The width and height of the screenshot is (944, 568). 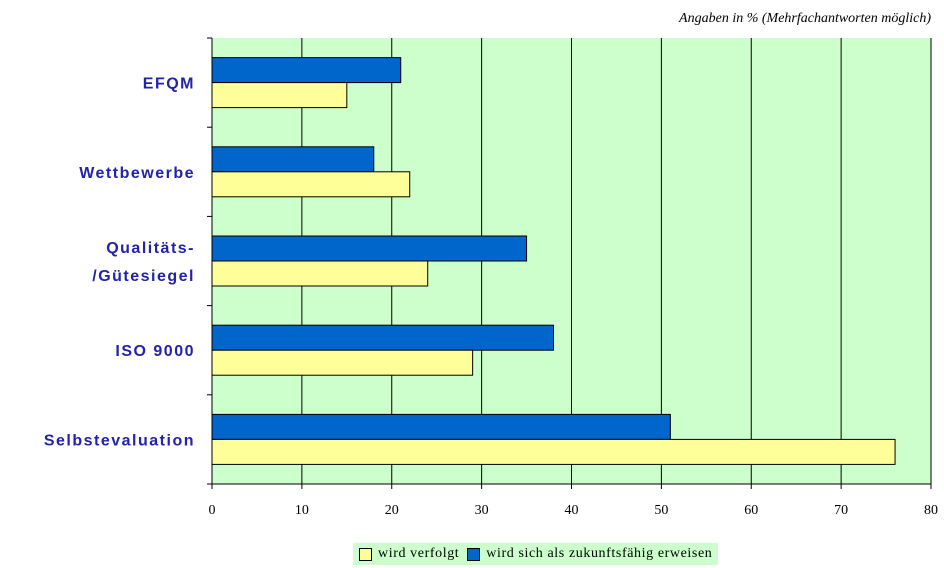 What do you see at coordinates (482, 510) in the screenshot?
I see `x-tick-label-3: 30` at bounding box center [482, 510].